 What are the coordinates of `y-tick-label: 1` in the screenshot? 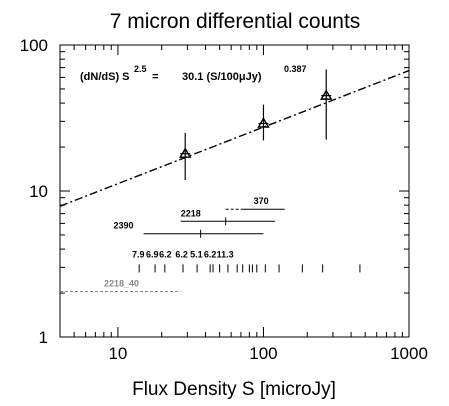 It's located at (43, 337).